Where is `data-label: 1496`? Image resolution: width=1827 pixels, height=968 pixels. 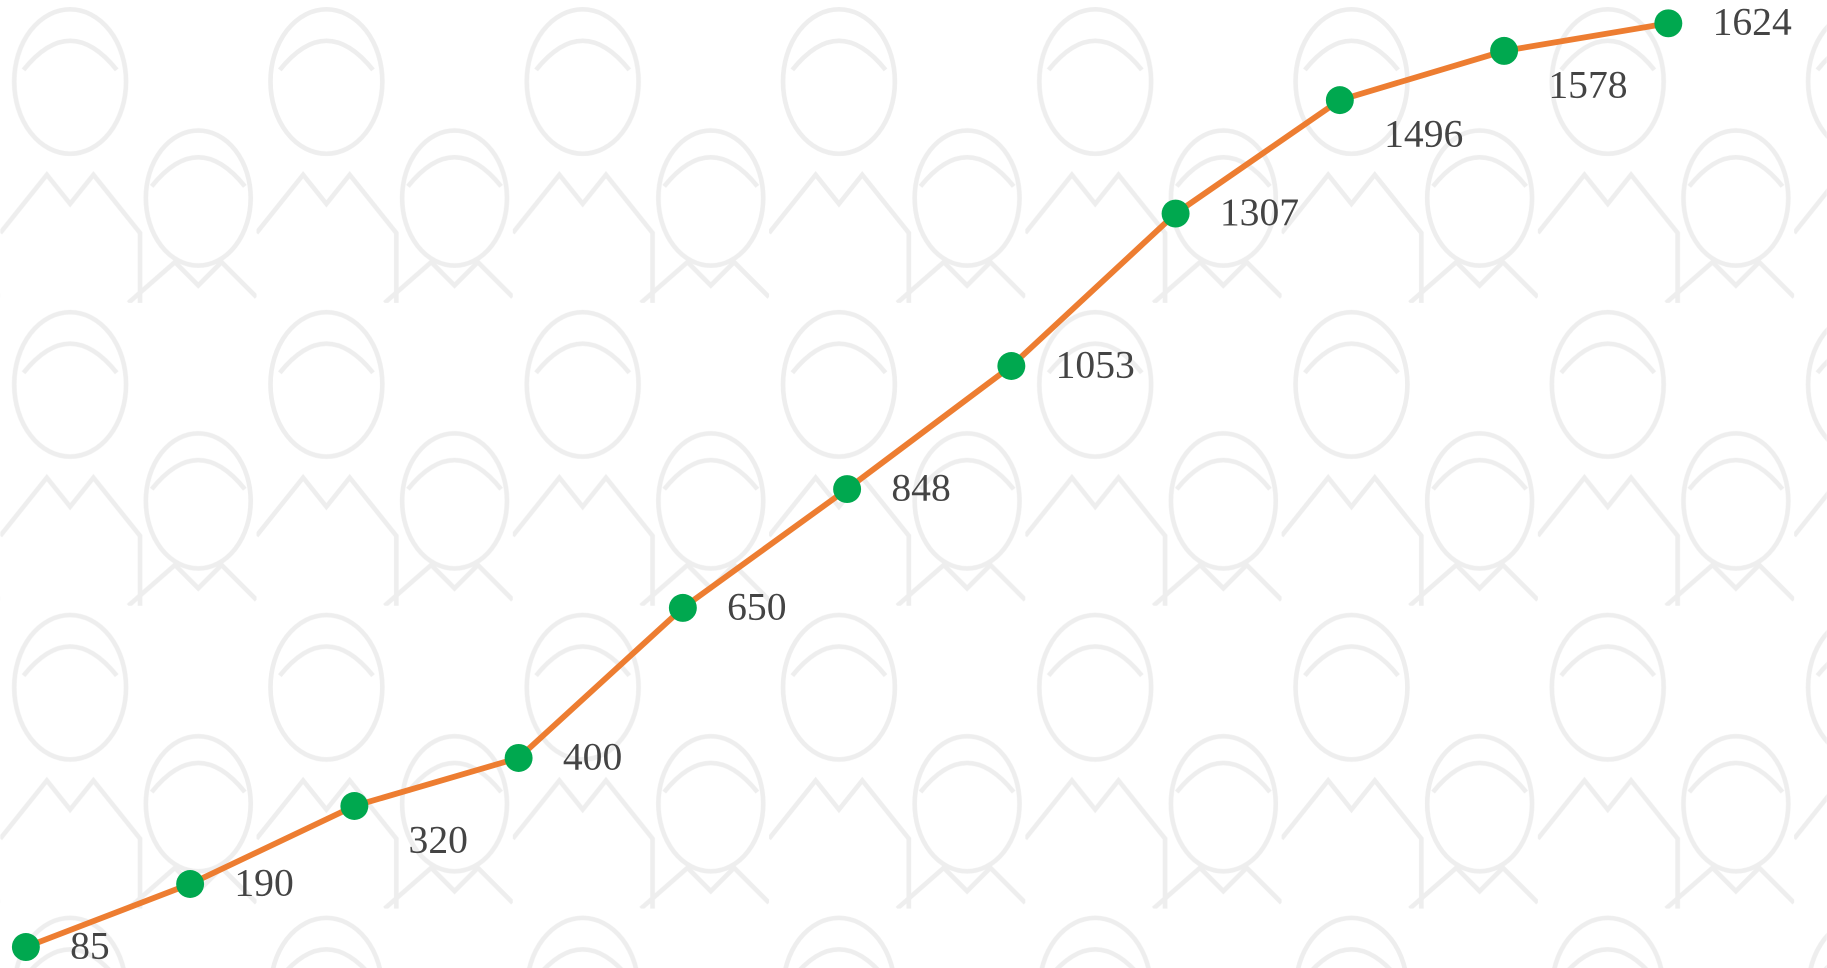 data-label: 1496 is located at coordinates (1423, 133).